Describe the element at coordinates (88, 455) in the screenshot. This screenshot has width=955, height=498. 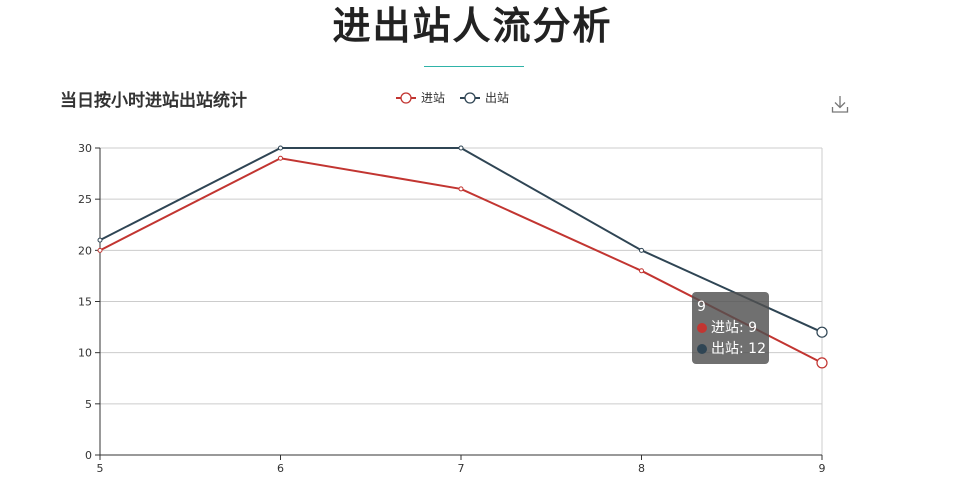
I see `y-tick-label: 0` at that location.